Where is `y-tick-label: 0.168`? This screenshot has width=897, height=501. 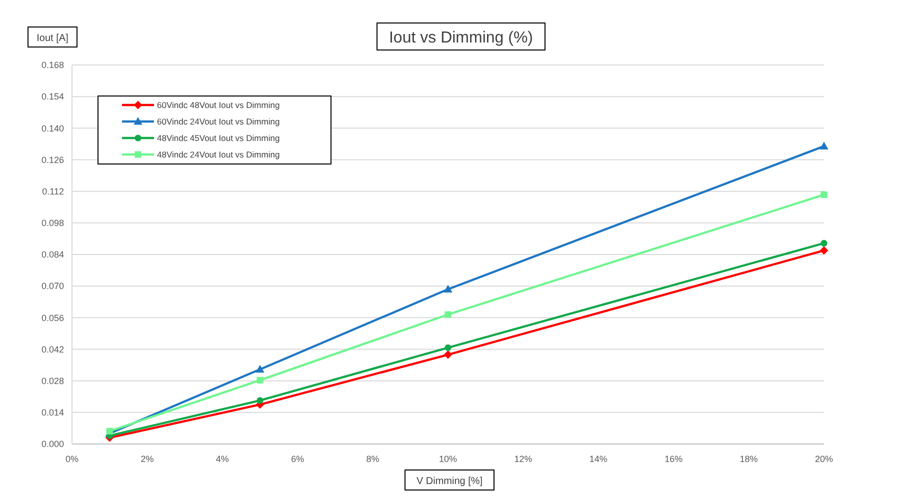
y-tick-label: 0.168 is located at coordinates (52, 65).